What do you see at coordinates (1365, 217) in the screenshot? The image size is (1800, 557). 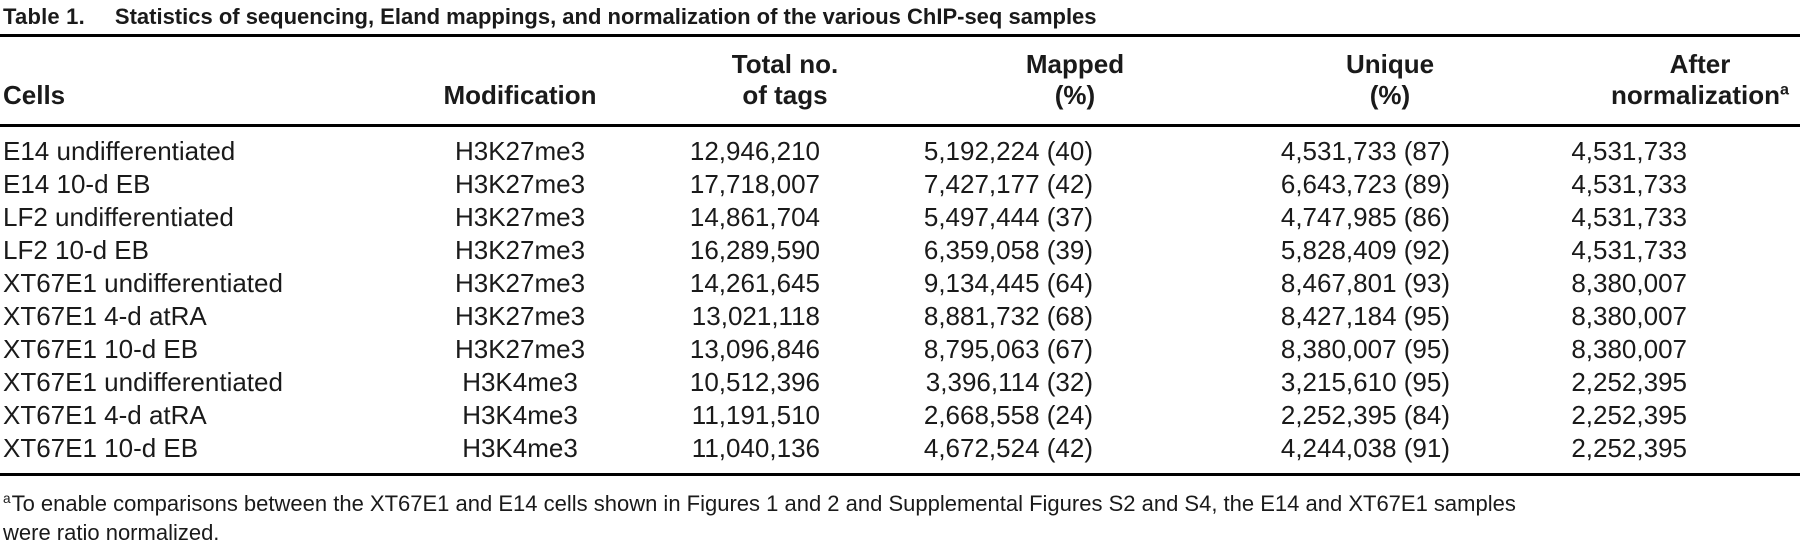 I see `cell-unique-pct: 4,747,985 (86)` at bounding box center [1365, 217].